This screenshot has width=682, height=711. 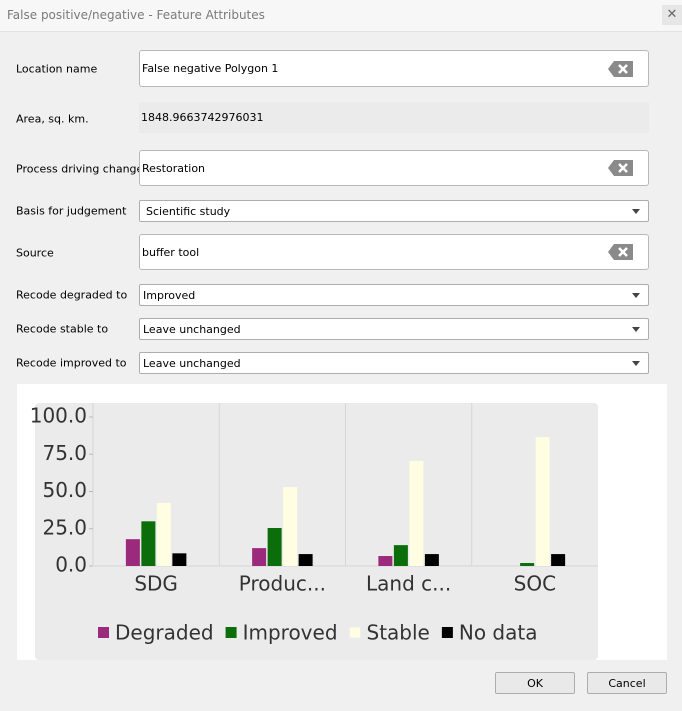 What do you see at coordinates (394, 68) in the screenshot?
I see `text-input: False negative Polygon 1` at bounding box center [394, 68].